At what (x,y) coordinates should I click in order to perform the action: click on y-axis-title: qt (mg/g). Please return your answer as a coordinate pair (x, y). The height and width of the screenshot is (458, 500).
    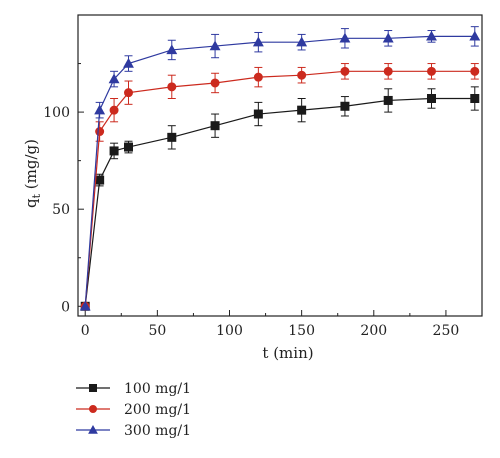
    Looking at the image, I should click on (32, 173).